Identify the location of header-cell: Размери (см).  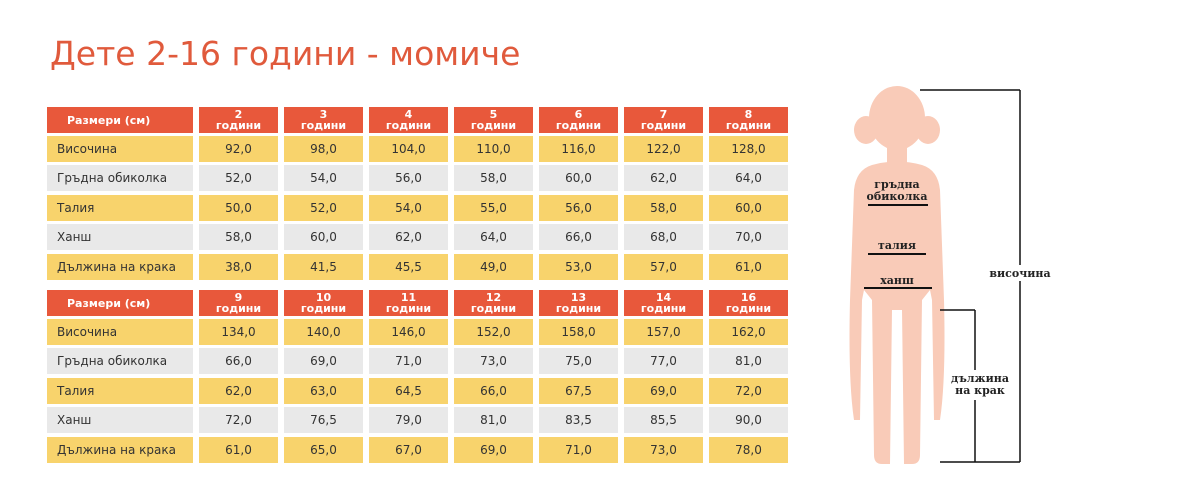
(120, 303).